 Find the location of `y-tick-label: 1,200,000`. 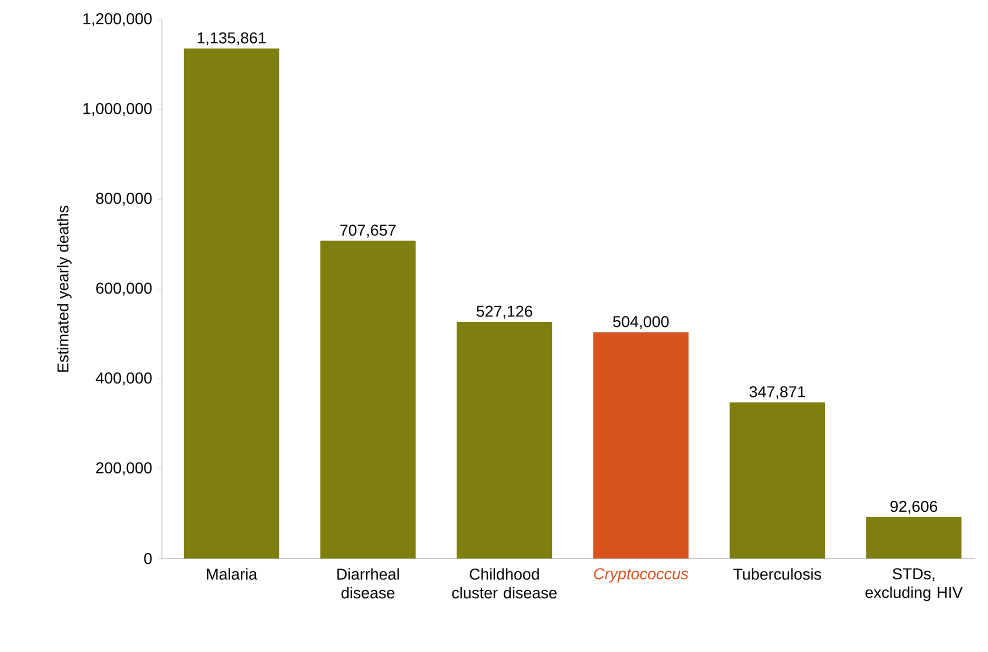

y-tick-label: 1,200,000 is located at coordinates (118, 19).